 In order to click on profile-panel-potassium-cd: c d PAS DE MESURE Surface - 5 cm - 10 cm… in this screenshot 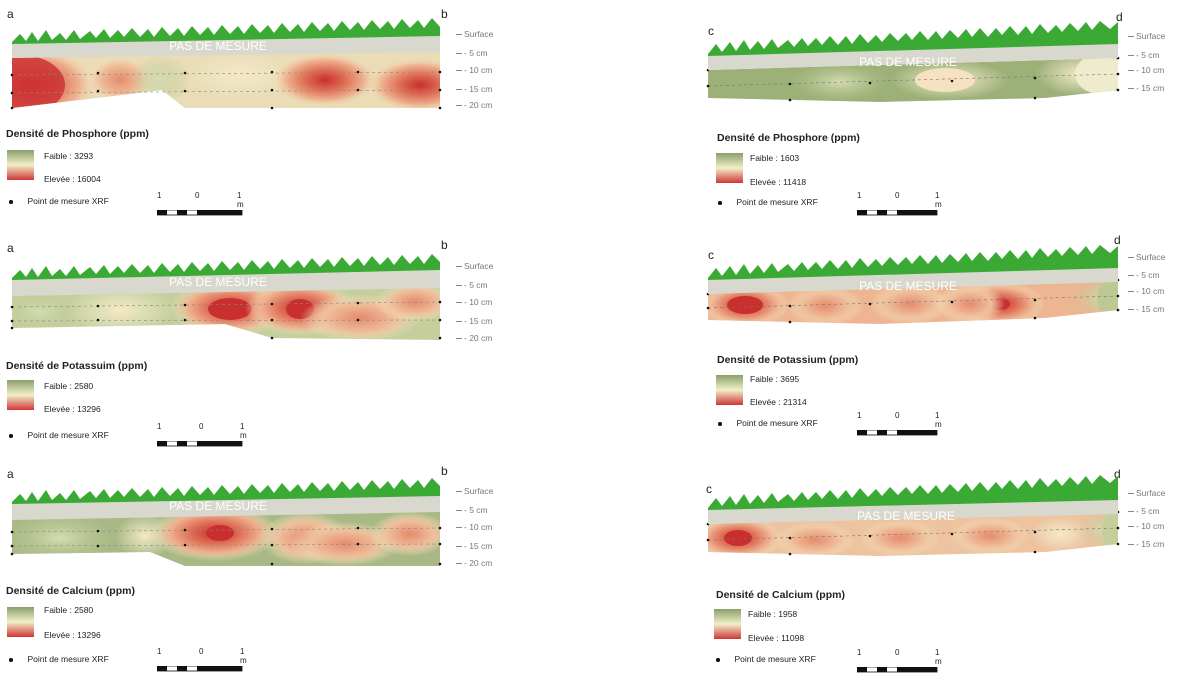, I will do `click(941, 339)`.